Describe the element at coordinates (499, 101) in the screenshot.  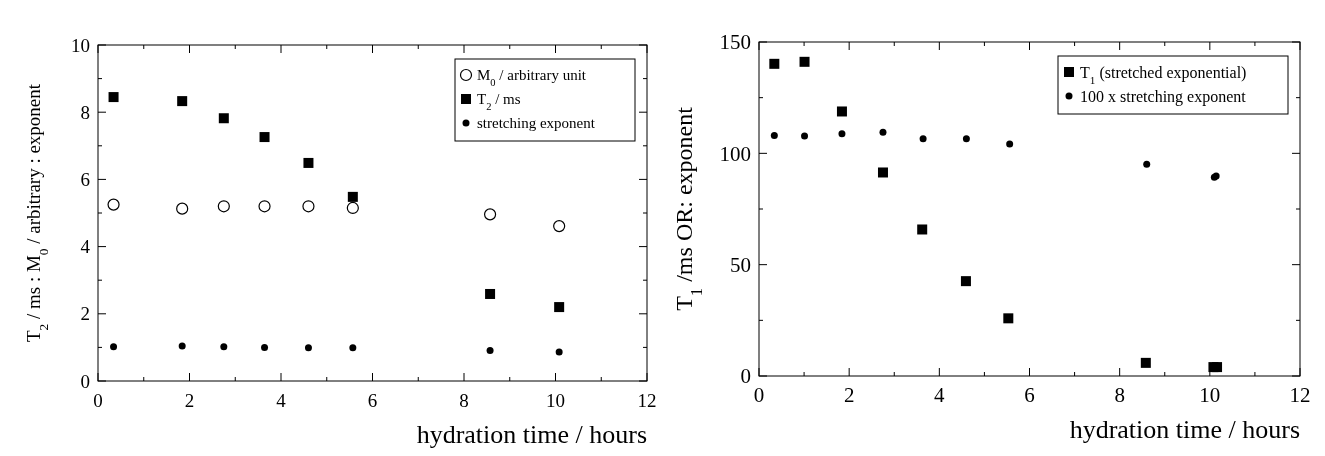
I see `legend-label: T$_{2}$ / ms` at that location.